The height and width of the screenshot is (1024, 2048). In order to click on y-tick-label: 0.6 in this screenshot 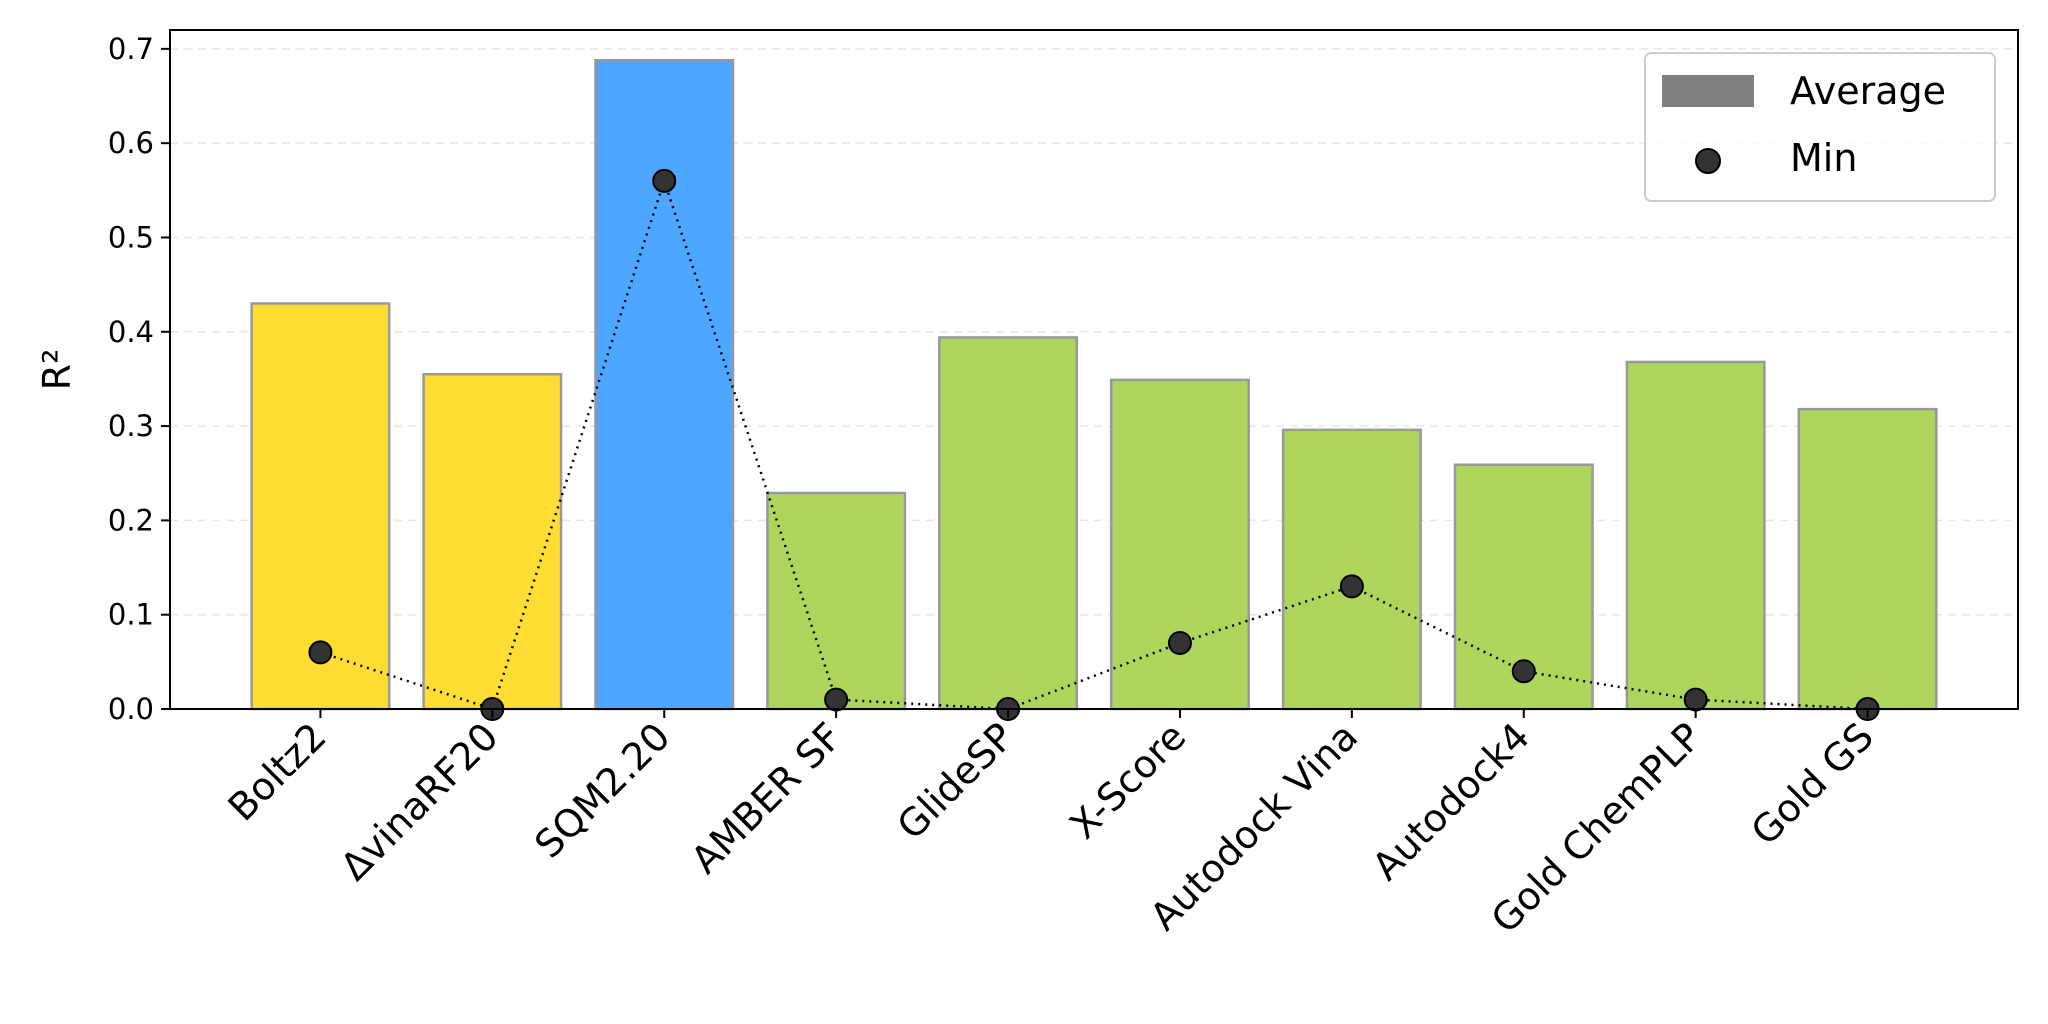, I will do `click(131, 143)`.